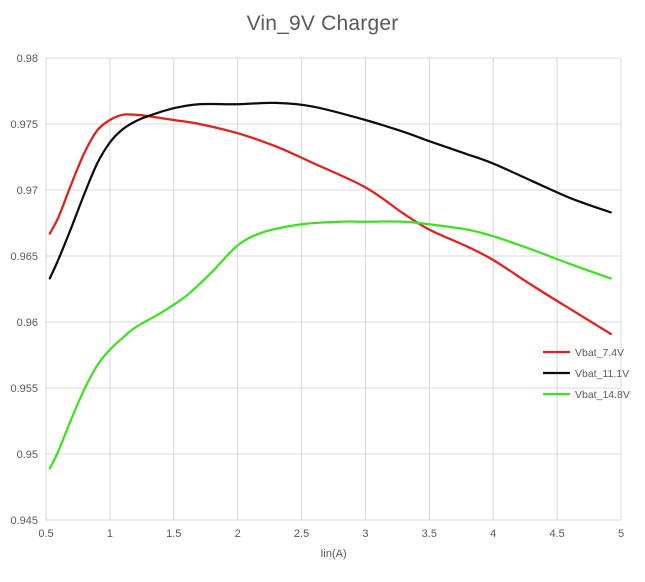 Image resolution: width=645 pixels, height=582 pixels. What do you see at coordinates (365, 534) in the screenshot?
I see `x-tick-label: 3` at bounding box center [365, 534].